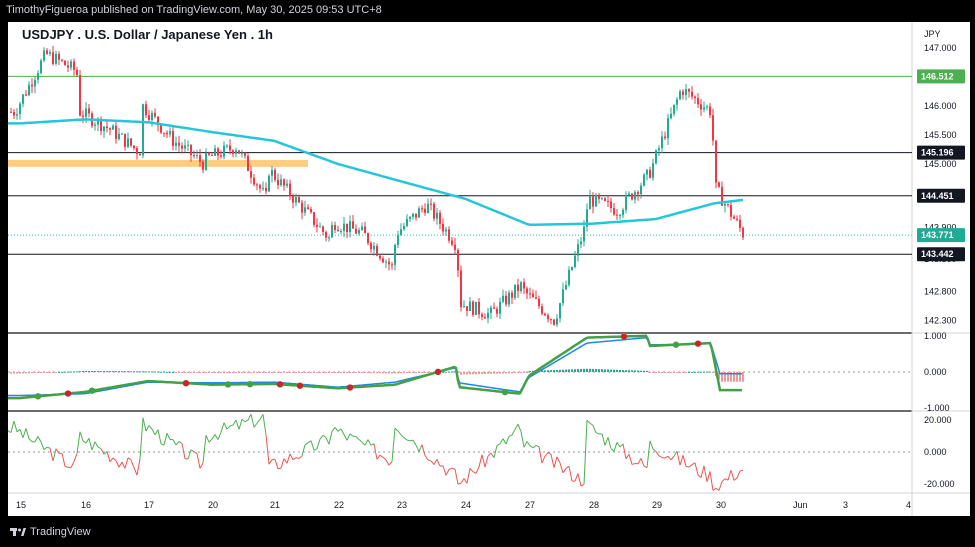 The width and height of the screenshot is (975, 547). I want to click on price-label: 145.196, so click(937, 153).